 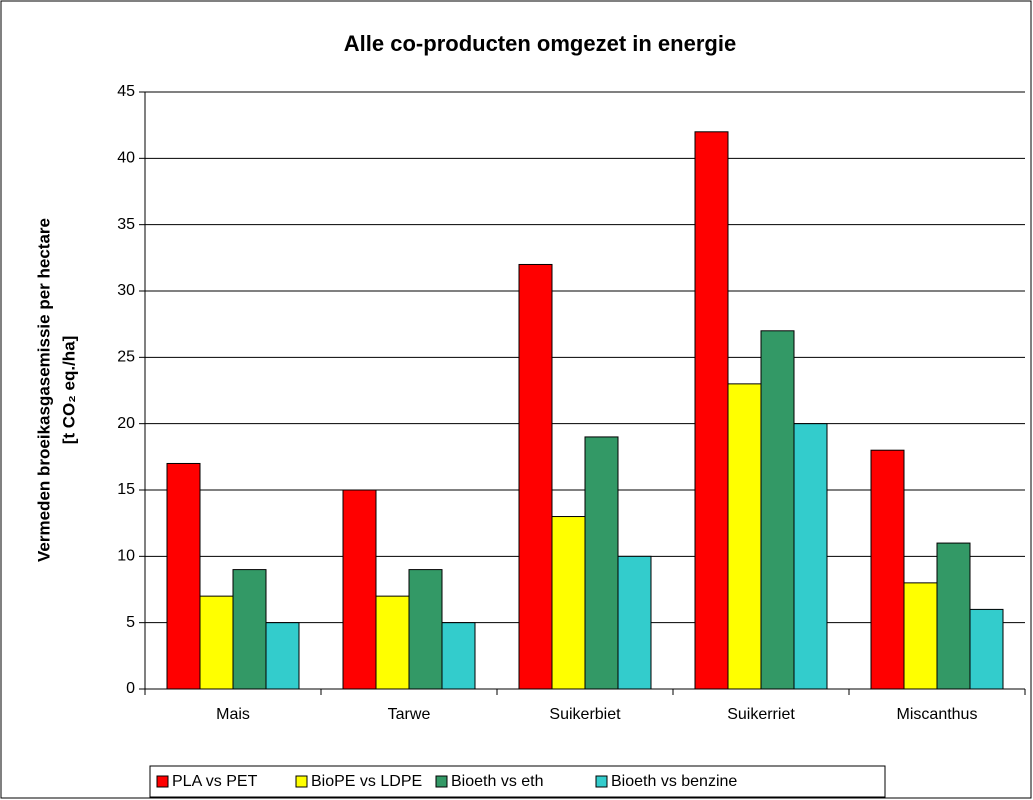 I want to click on legend-box, so click(x=517, y=781).